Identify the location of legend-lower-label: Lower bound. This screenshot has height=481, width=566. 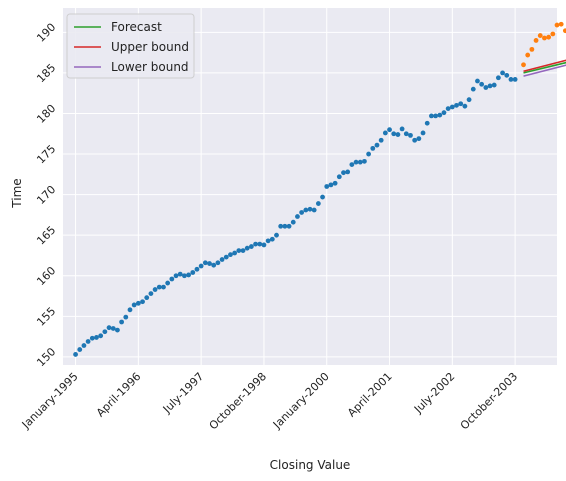
(150, 67).